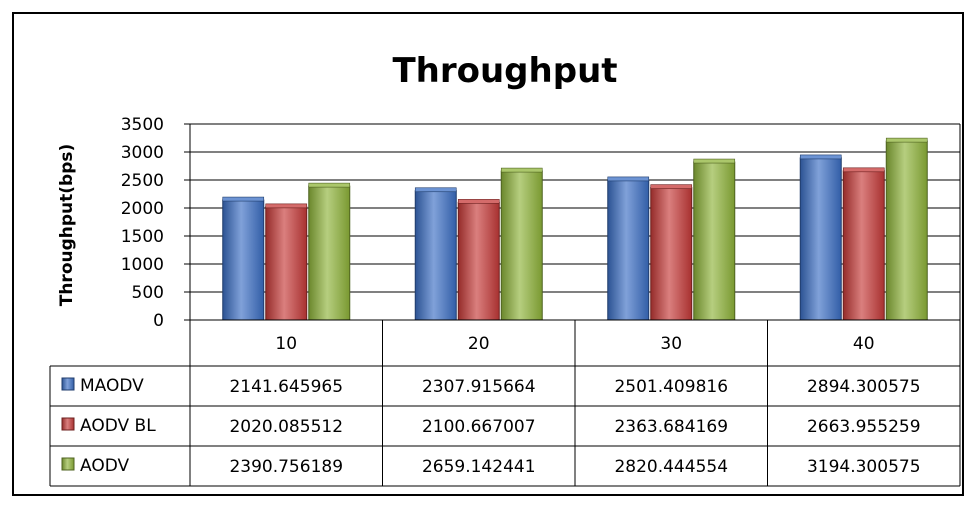 Image resolution: width=976 pixels, height=508 pixels. What do you see at coordinates (142, 209) in the screenshot?
I see `y-tick-label: 2000` at bounding box center [142, 209].